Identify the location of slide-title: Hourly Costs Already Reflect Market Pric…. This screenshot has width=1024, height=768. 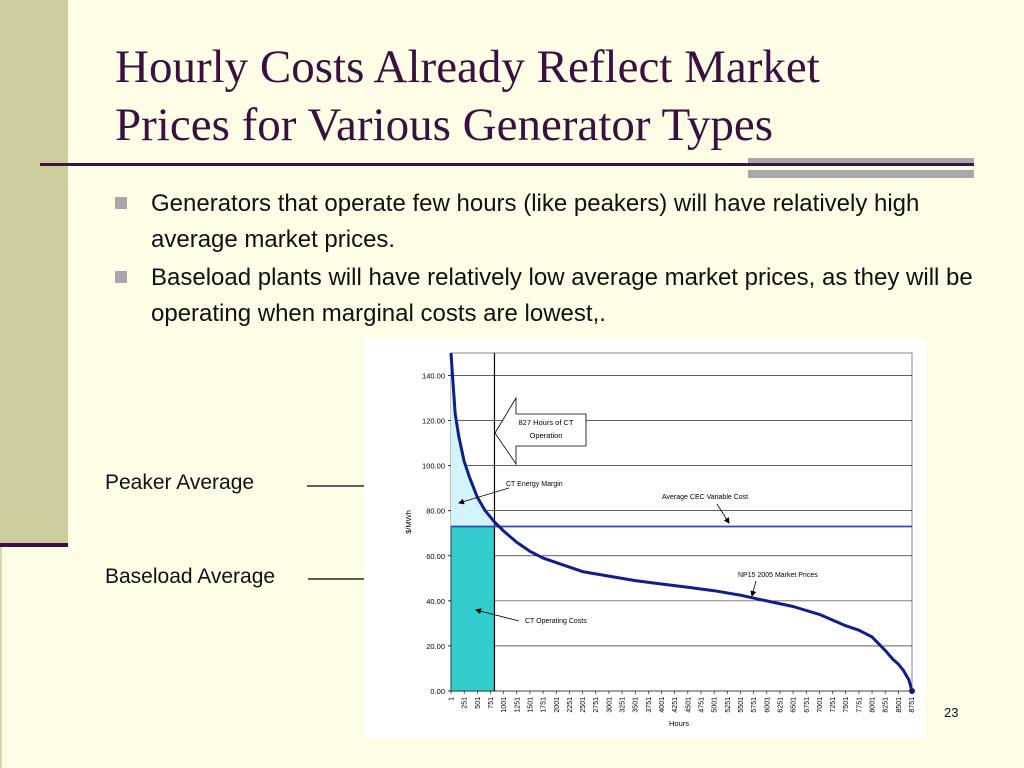
(555, 96).